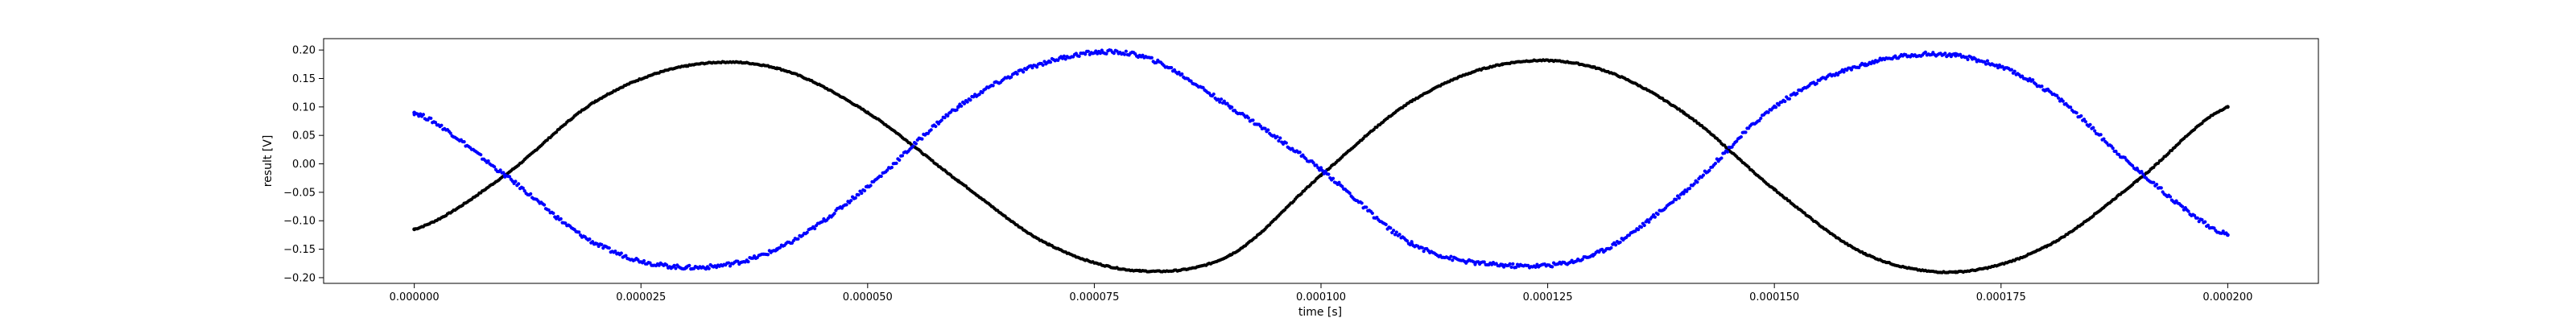  Describe the element at coordinates (1548, 297) in the screenshot. I see `x-tick-label: 0.000125` at that location.